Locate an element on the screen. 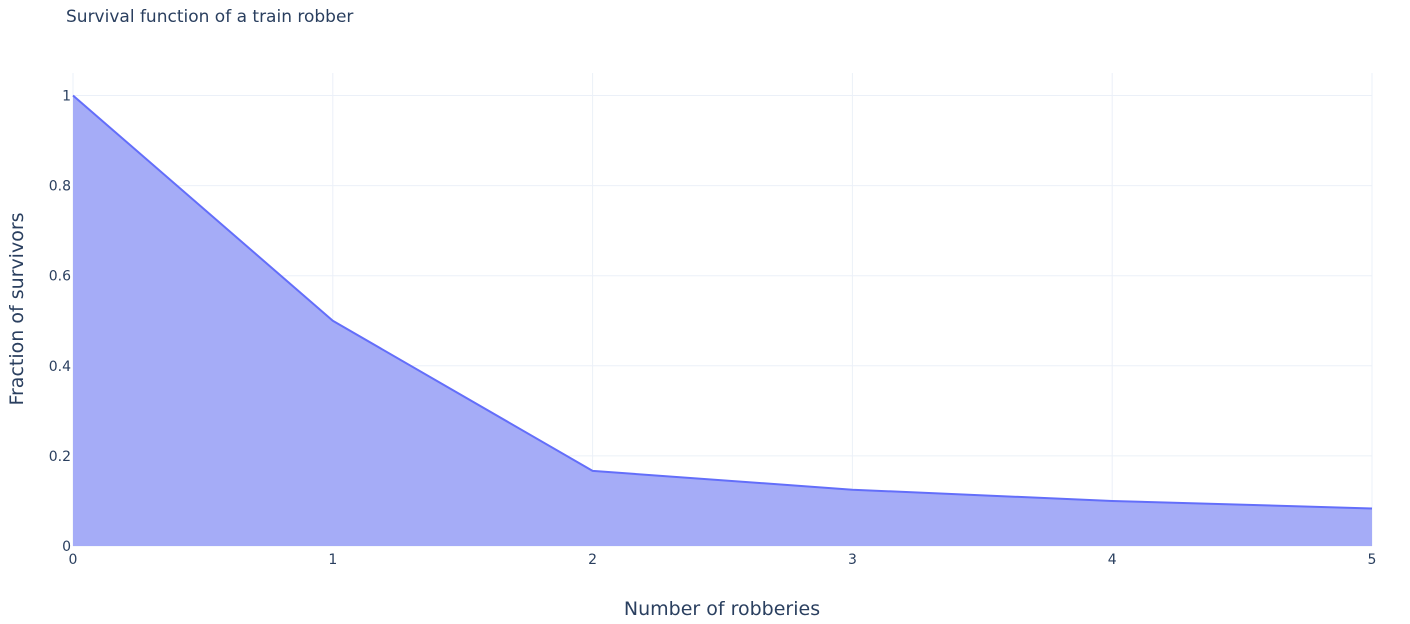 This screenshot has height=624, width=1410. y-tick-label: 0 is located at coordinates (66, 547).